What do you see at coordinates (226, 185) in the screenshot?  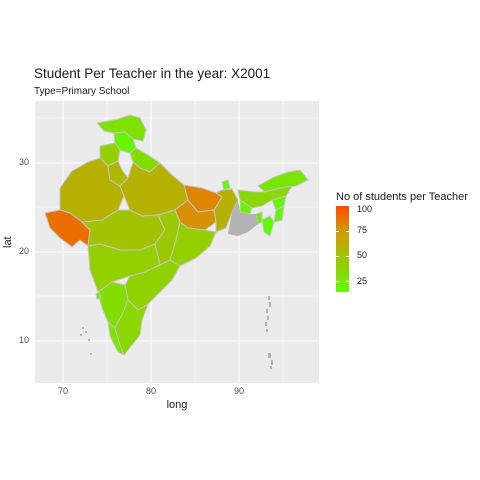 I see `region-Sikkim` at bounding box center [226, 185].